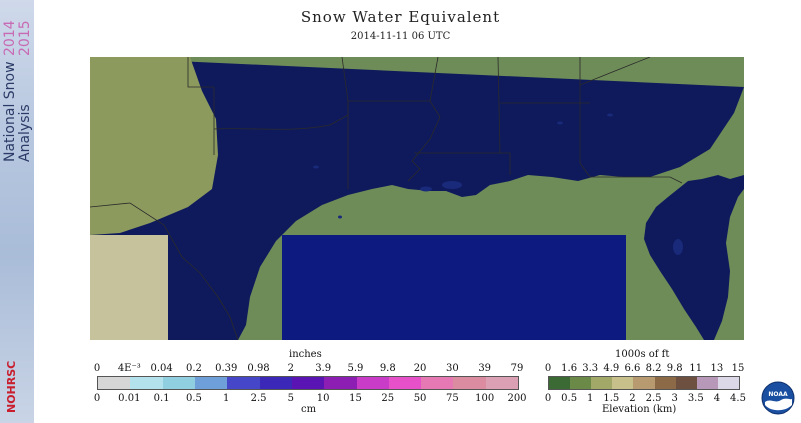  What do you see at coordinates (10, 38) in the screenshot?
I see `side-year-1: 2014` at bounding box center [10, 38].